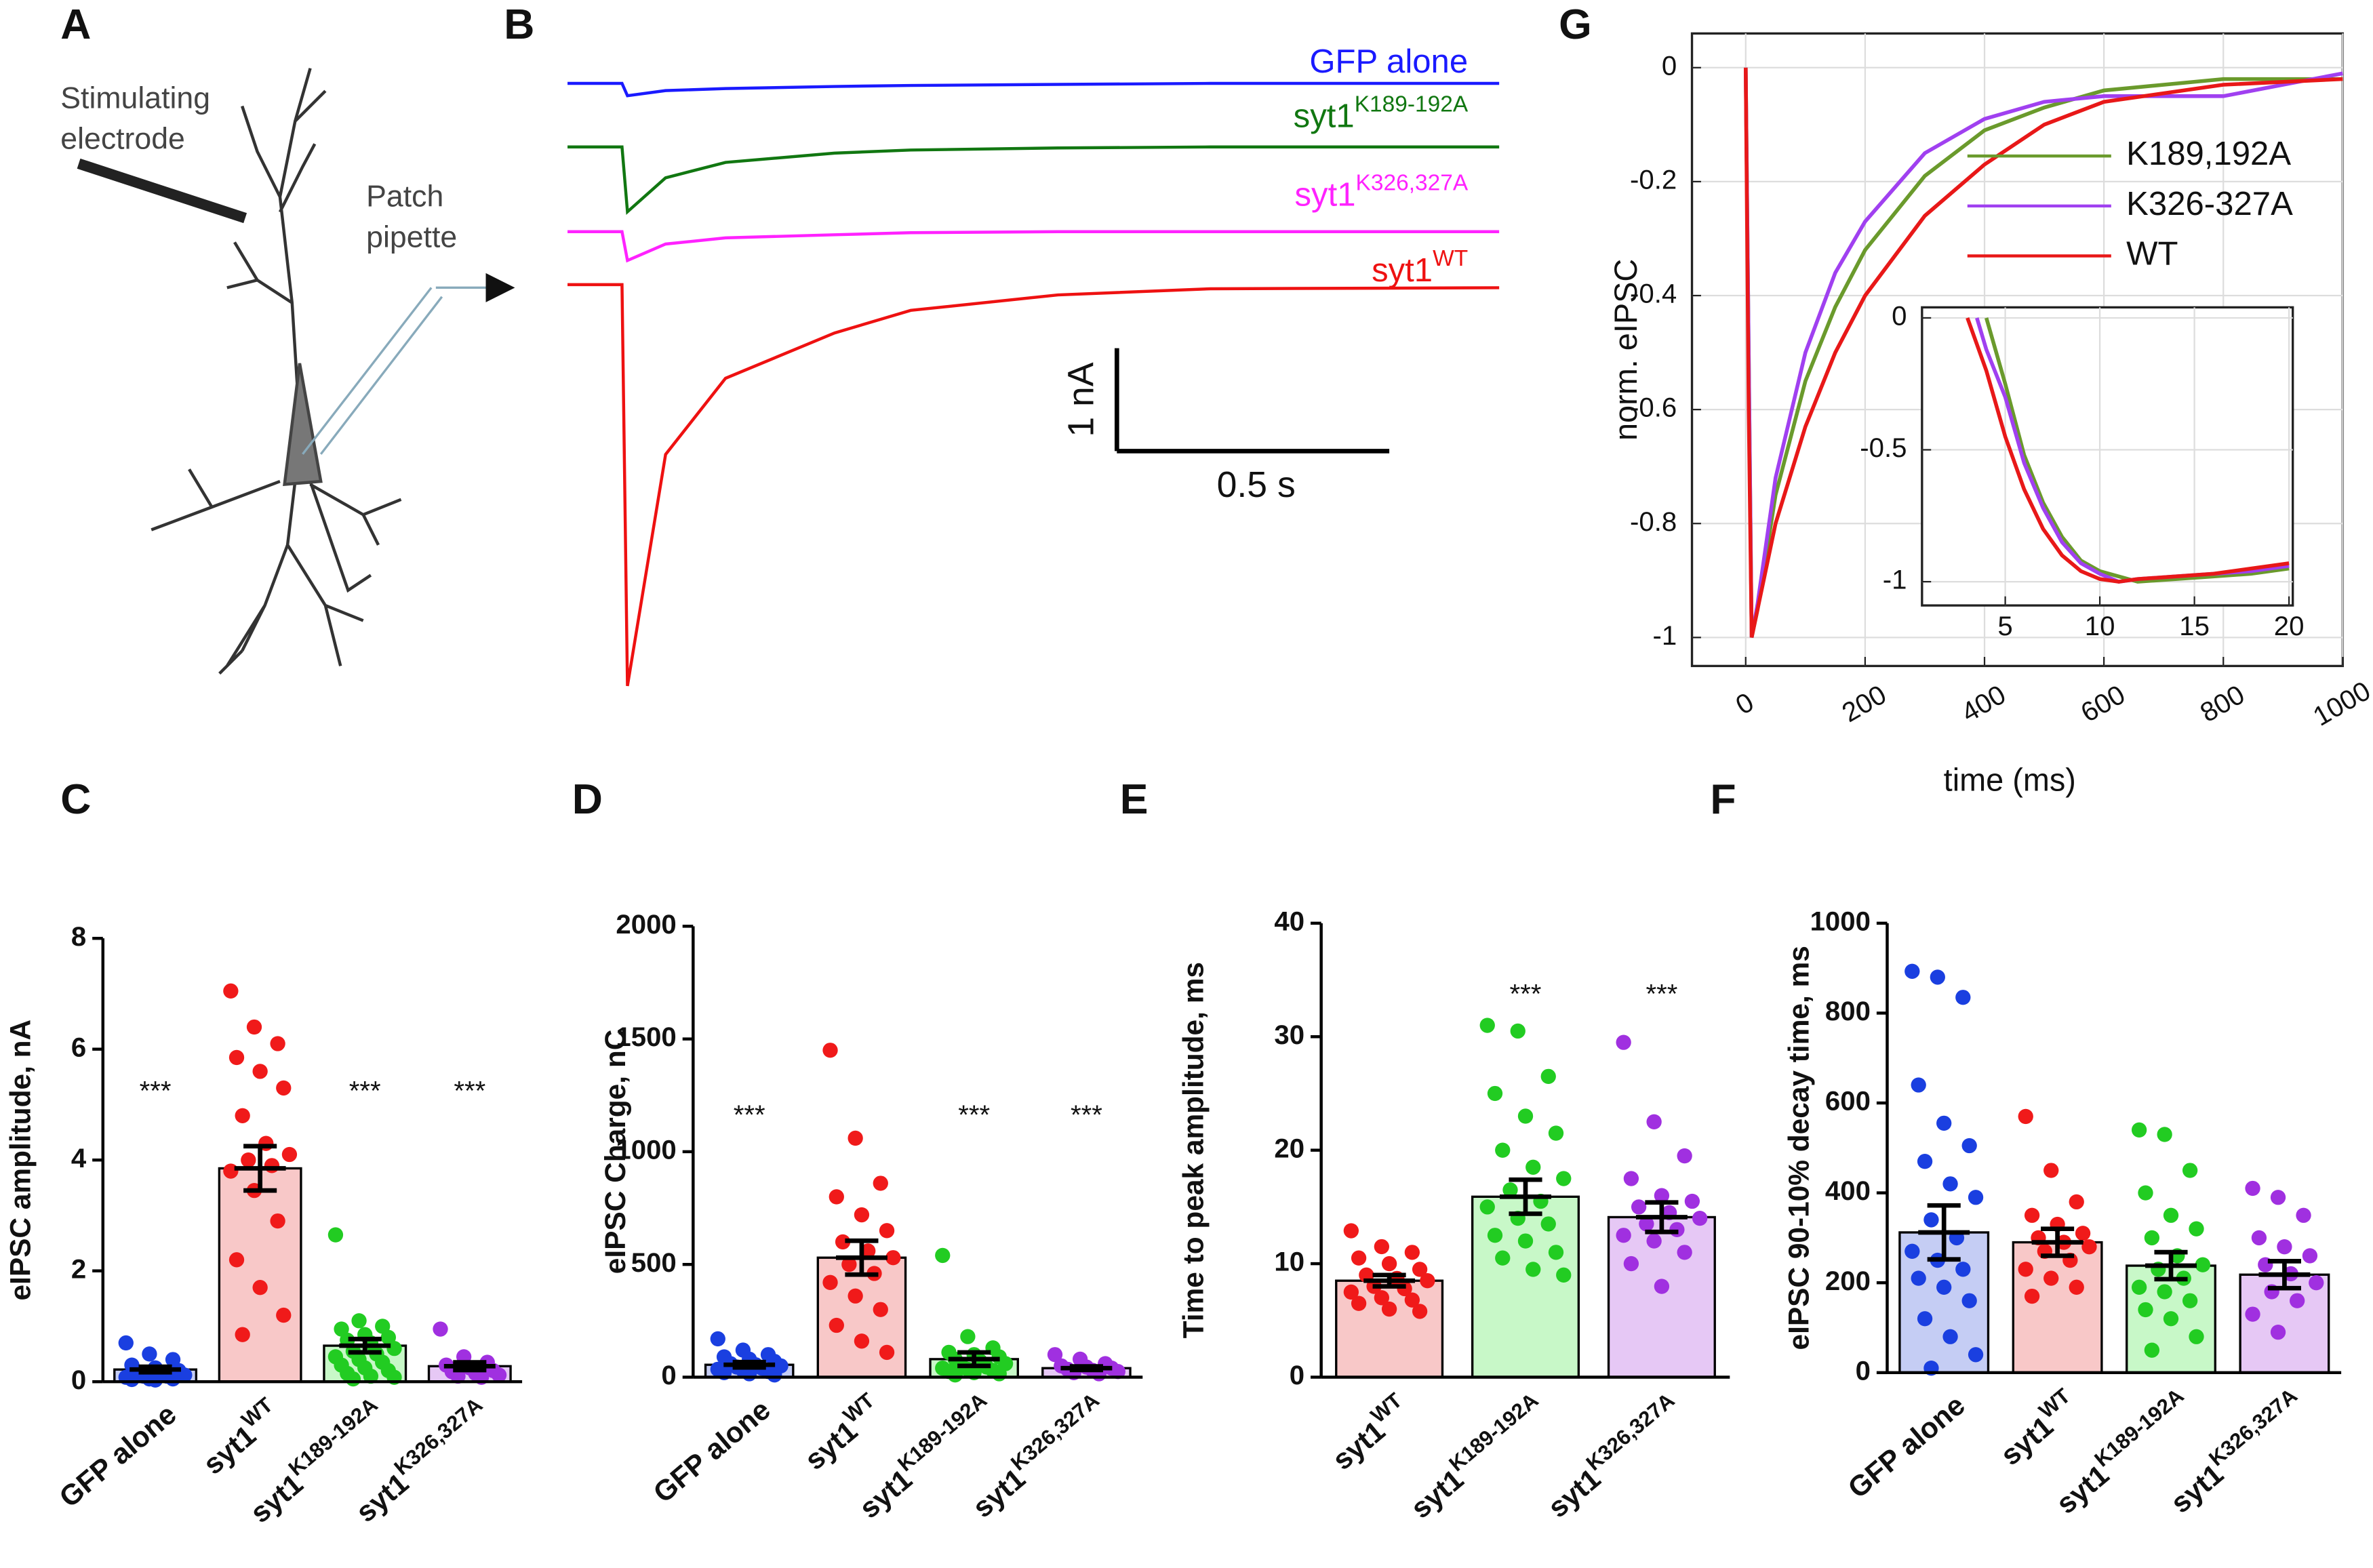  Describe the element at coordinates (75, 800) in the screenshot. I see `panel-label: C` at that location.